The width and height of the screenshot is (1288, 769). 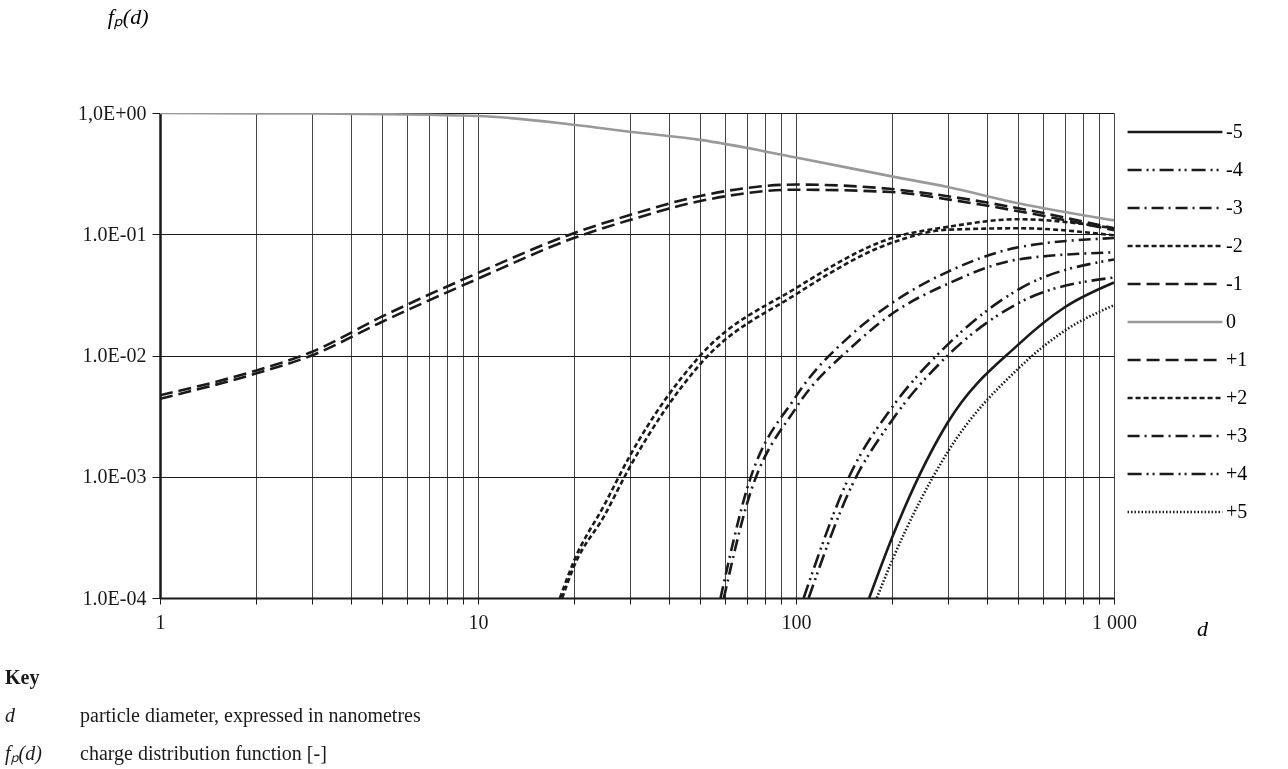 What do you see at coordinates (478, 621) in the screenshot?
I see `x-tick-label: 10` at bounding box center [478, 621].